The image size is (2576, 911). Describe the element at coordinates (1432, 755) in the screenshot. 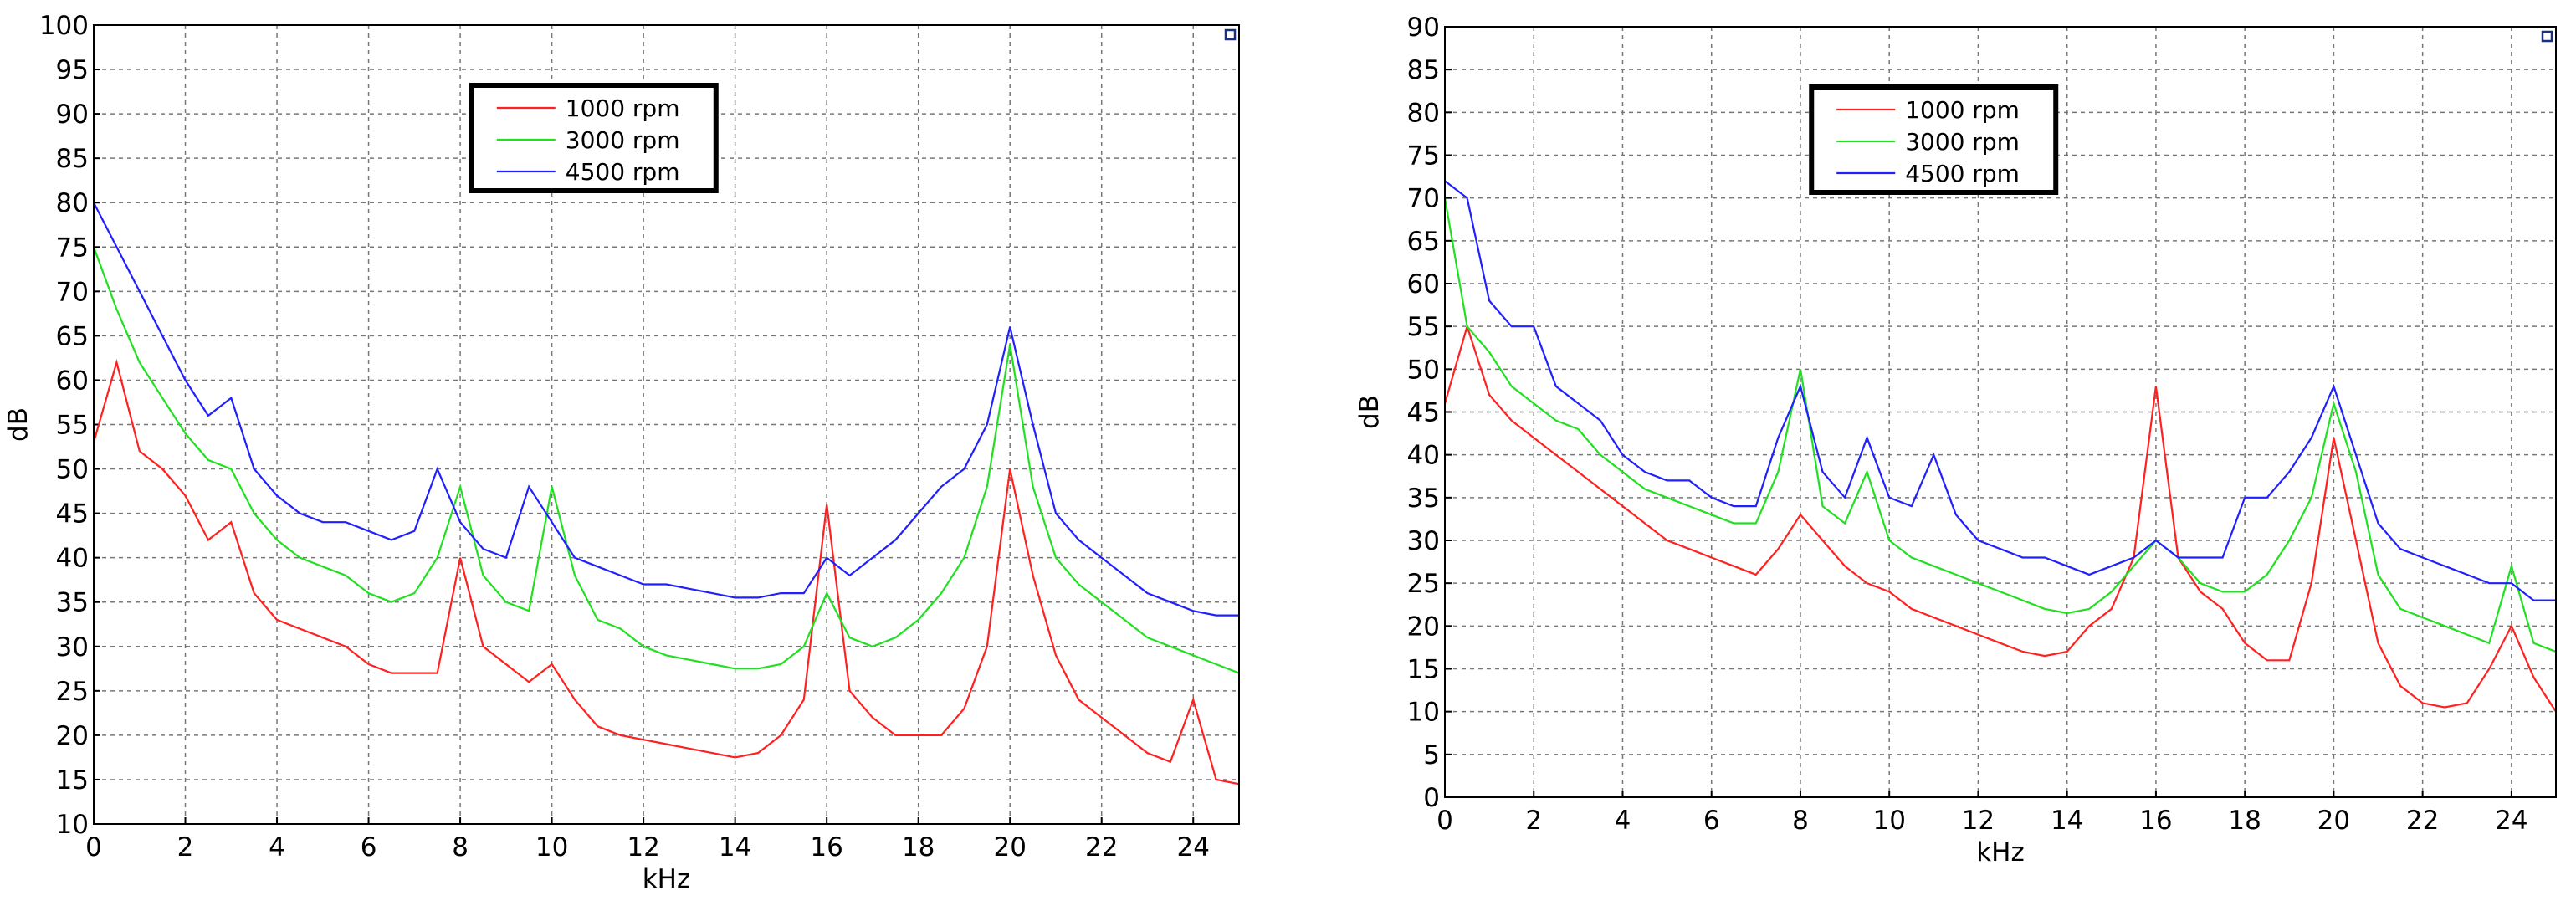

I see `y-tick-label: 5` at that location.